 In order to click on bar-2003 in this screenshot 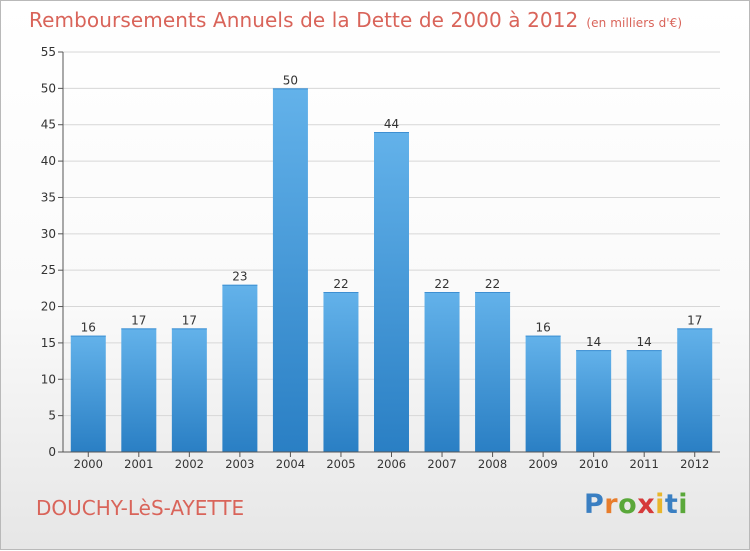, I will do `click(240, 368)`.